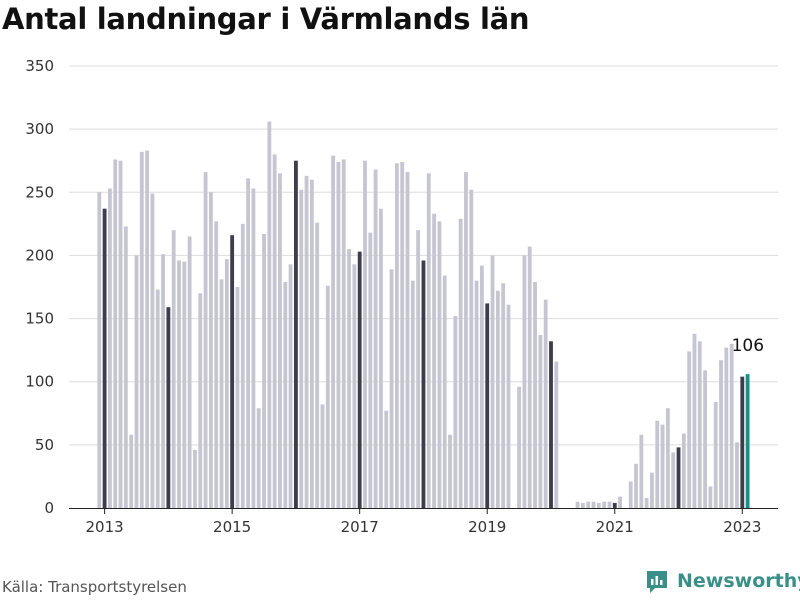 The image size is (800, 600). Describe the element at coordinates (738, 581) in the screenshot. I see `brand-name: Newsworthy` at that location.